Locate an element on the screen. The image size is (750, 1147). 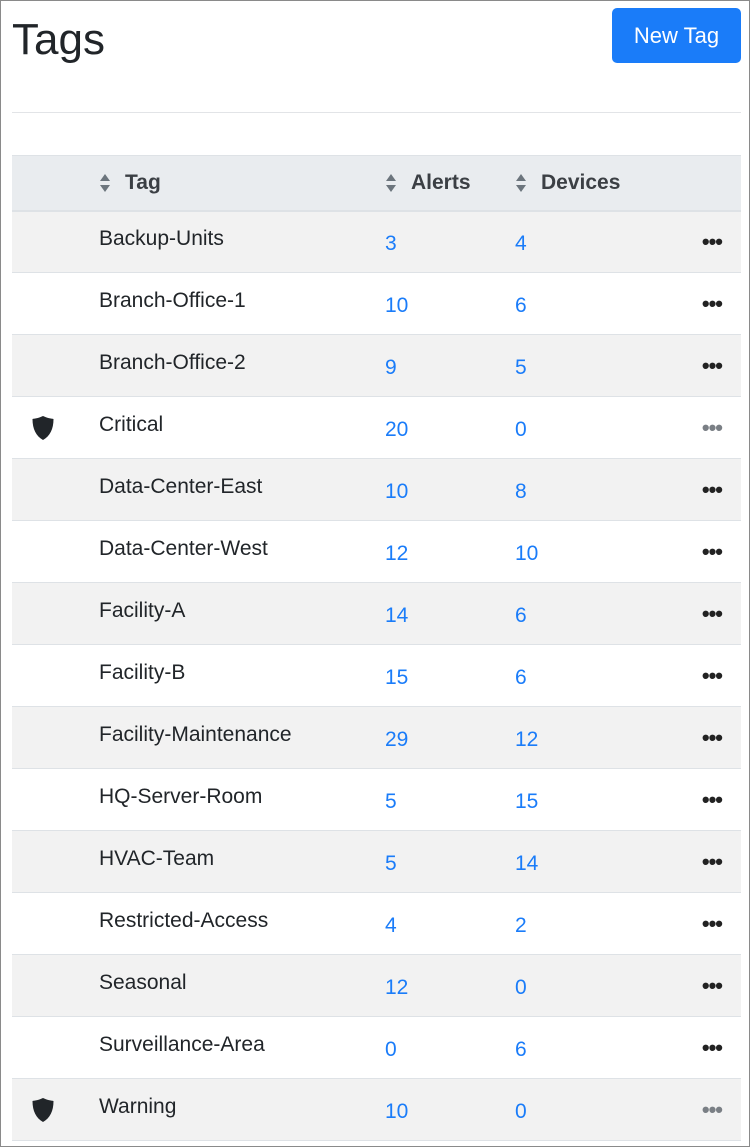
table-row: Data-Center-East 10 8 ••• is located at coordinates (376, 489).